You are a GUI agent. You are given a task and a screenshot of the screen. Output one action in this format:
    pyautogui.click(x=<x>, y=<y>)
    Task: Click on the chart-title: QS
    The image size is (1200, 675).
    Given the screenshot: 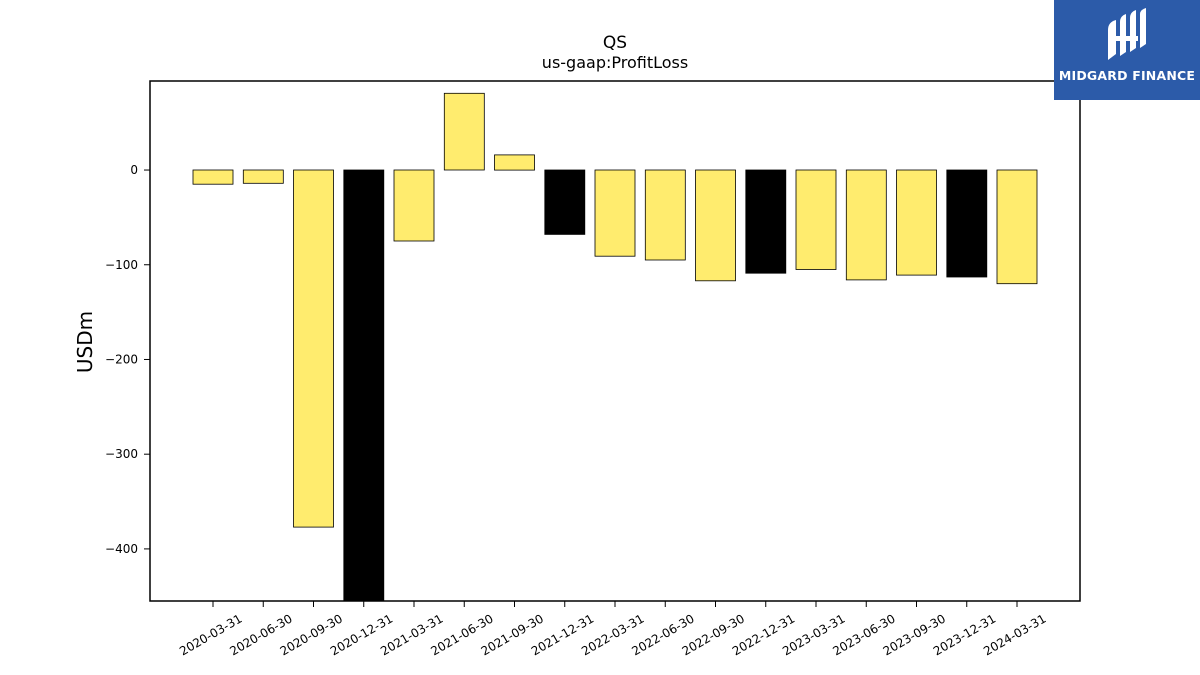 What is the action you would take?
    pyautogui.click(x=615, y=43)
    